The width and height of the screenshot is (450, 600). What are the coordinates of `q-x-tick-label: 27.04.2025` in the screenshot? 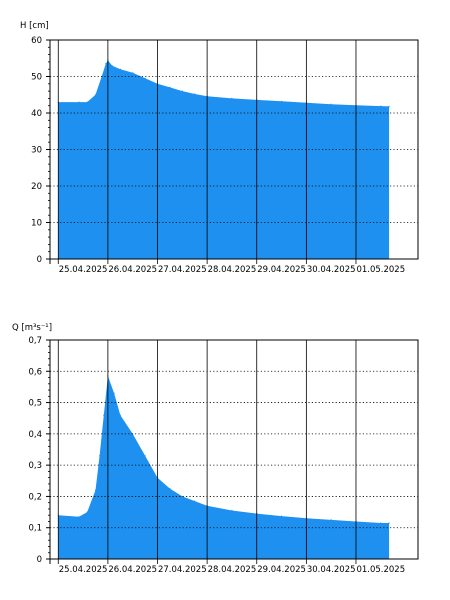 It's located at (182, 570).